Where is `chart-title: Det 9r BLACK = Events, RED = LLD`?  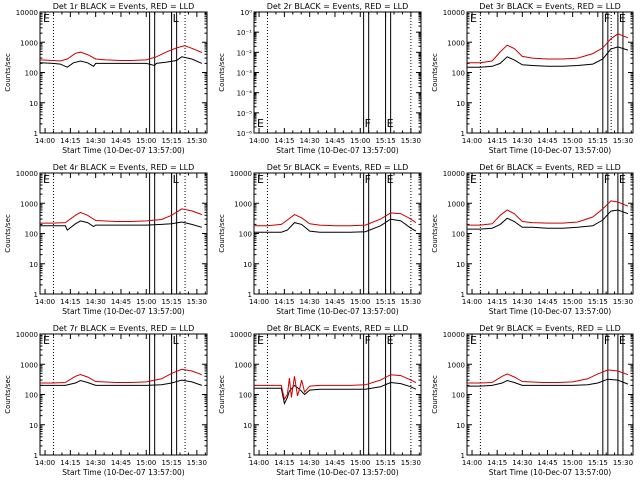 chart-title: Det 9r BLACK = Events, RED = LLD is located at coordinates (550, 328).